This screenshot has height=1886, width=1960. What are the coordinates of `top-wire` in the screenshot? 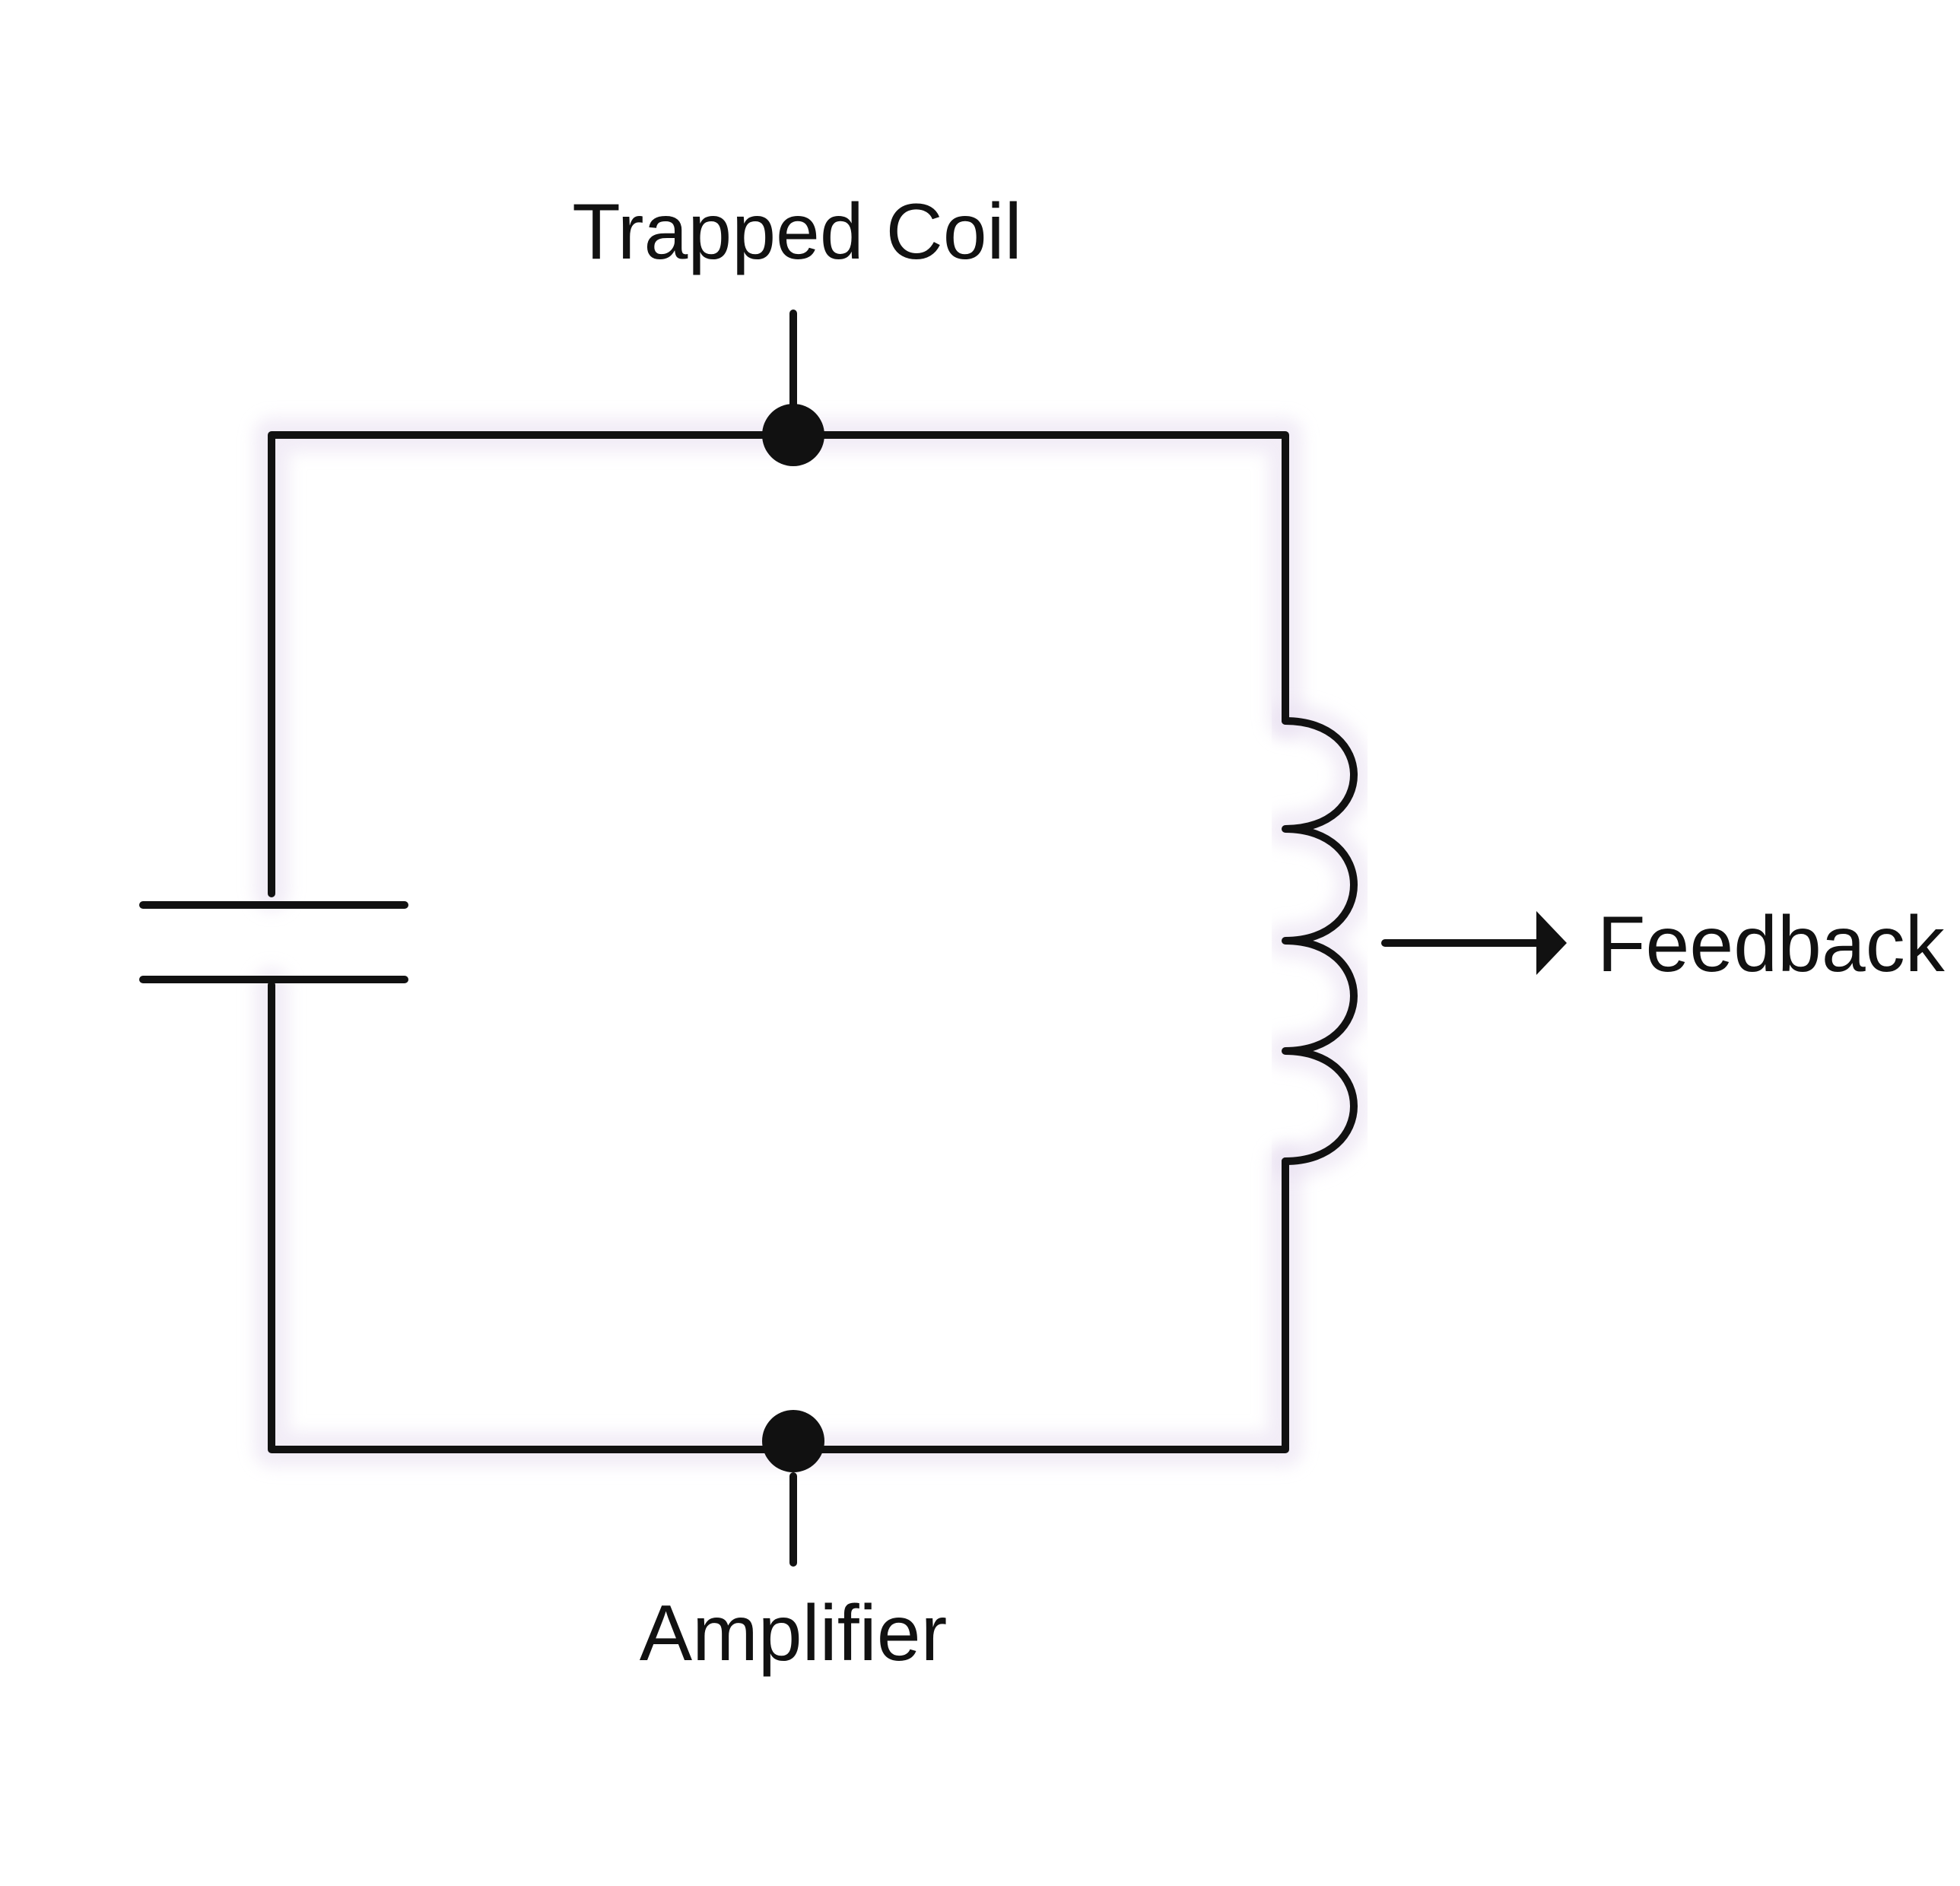 It's located at (779, 664).